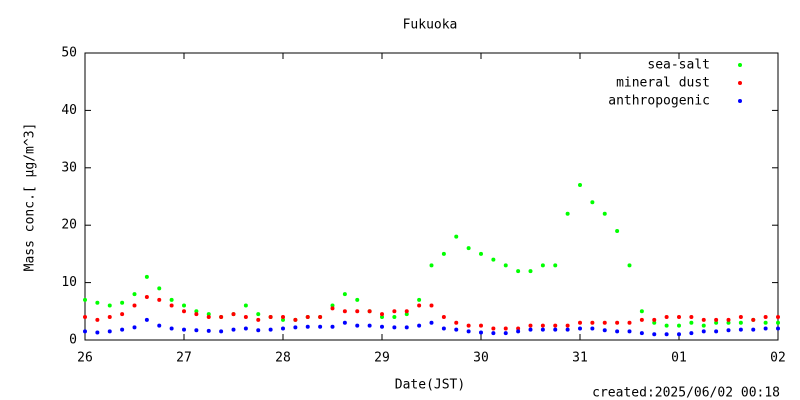 This screenshot has height=400, width=800. I want to click on x-tick-label: 02, so click(778, 358).